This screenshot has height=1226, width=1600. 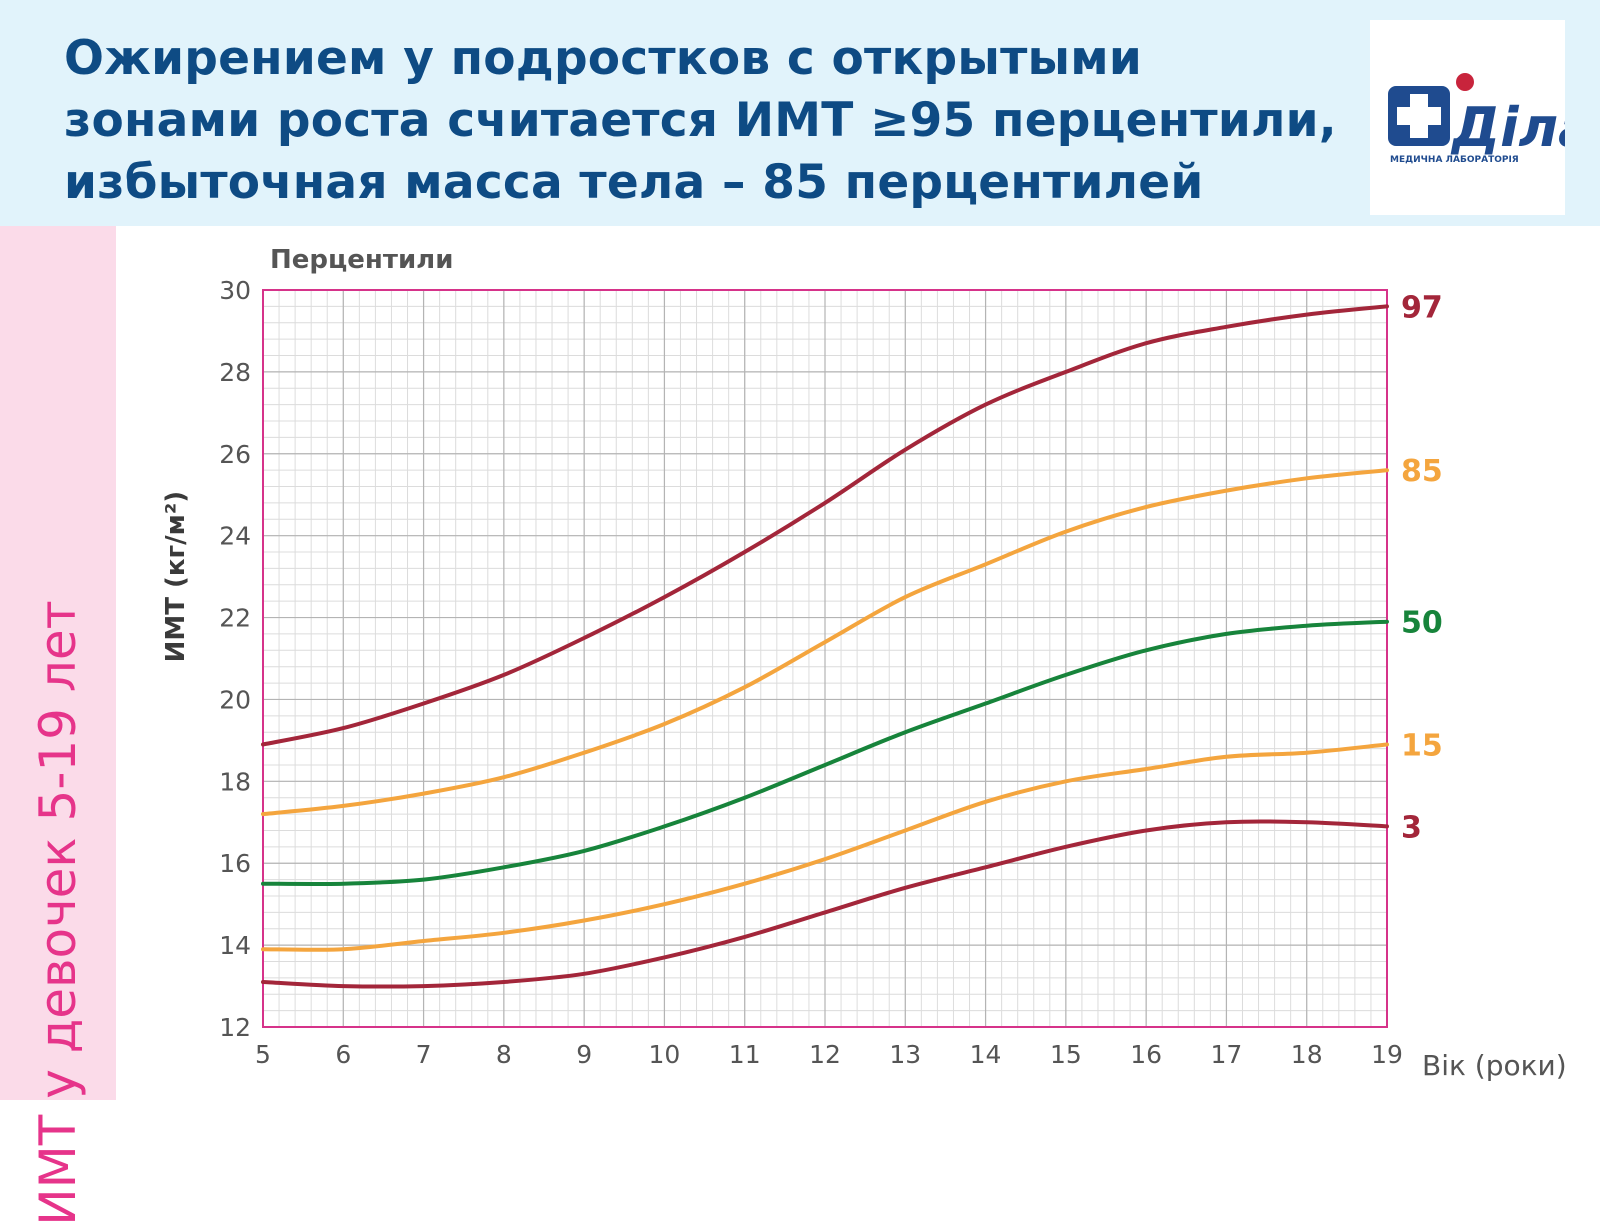 What do you see at coordinates (745, 1054) in the screenshot?
I see `x-tick-label: 11` at bounding box center [745, 1054].